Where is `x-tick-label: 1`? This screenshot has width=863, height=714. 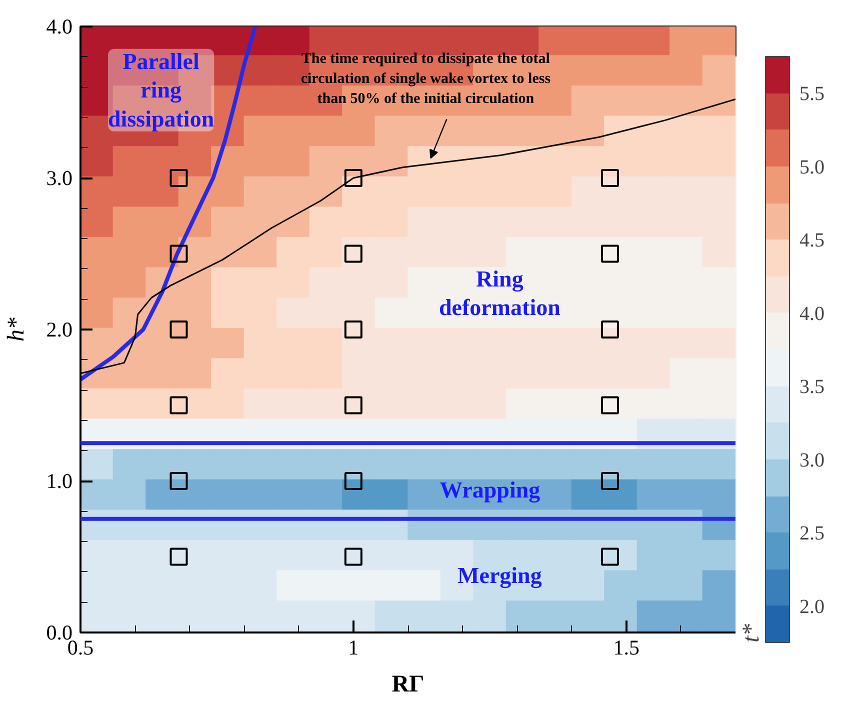
x-tick-label: 1 is located at coordinates (353, 648).